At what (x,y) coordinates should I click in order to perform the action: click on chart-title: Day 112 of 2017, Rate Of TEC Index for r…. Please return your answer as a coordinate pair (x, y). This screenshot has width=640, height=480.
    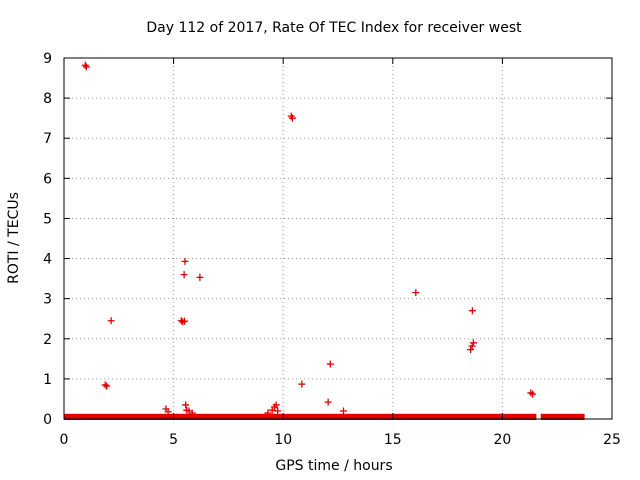
    Looking at the image, I should click on (334, 28).